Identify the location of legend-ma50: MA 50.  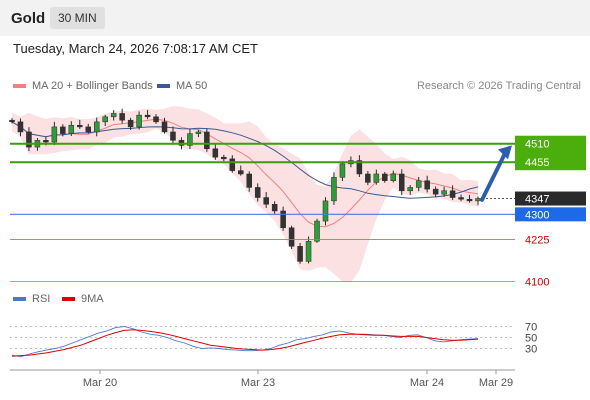
(182, 86).